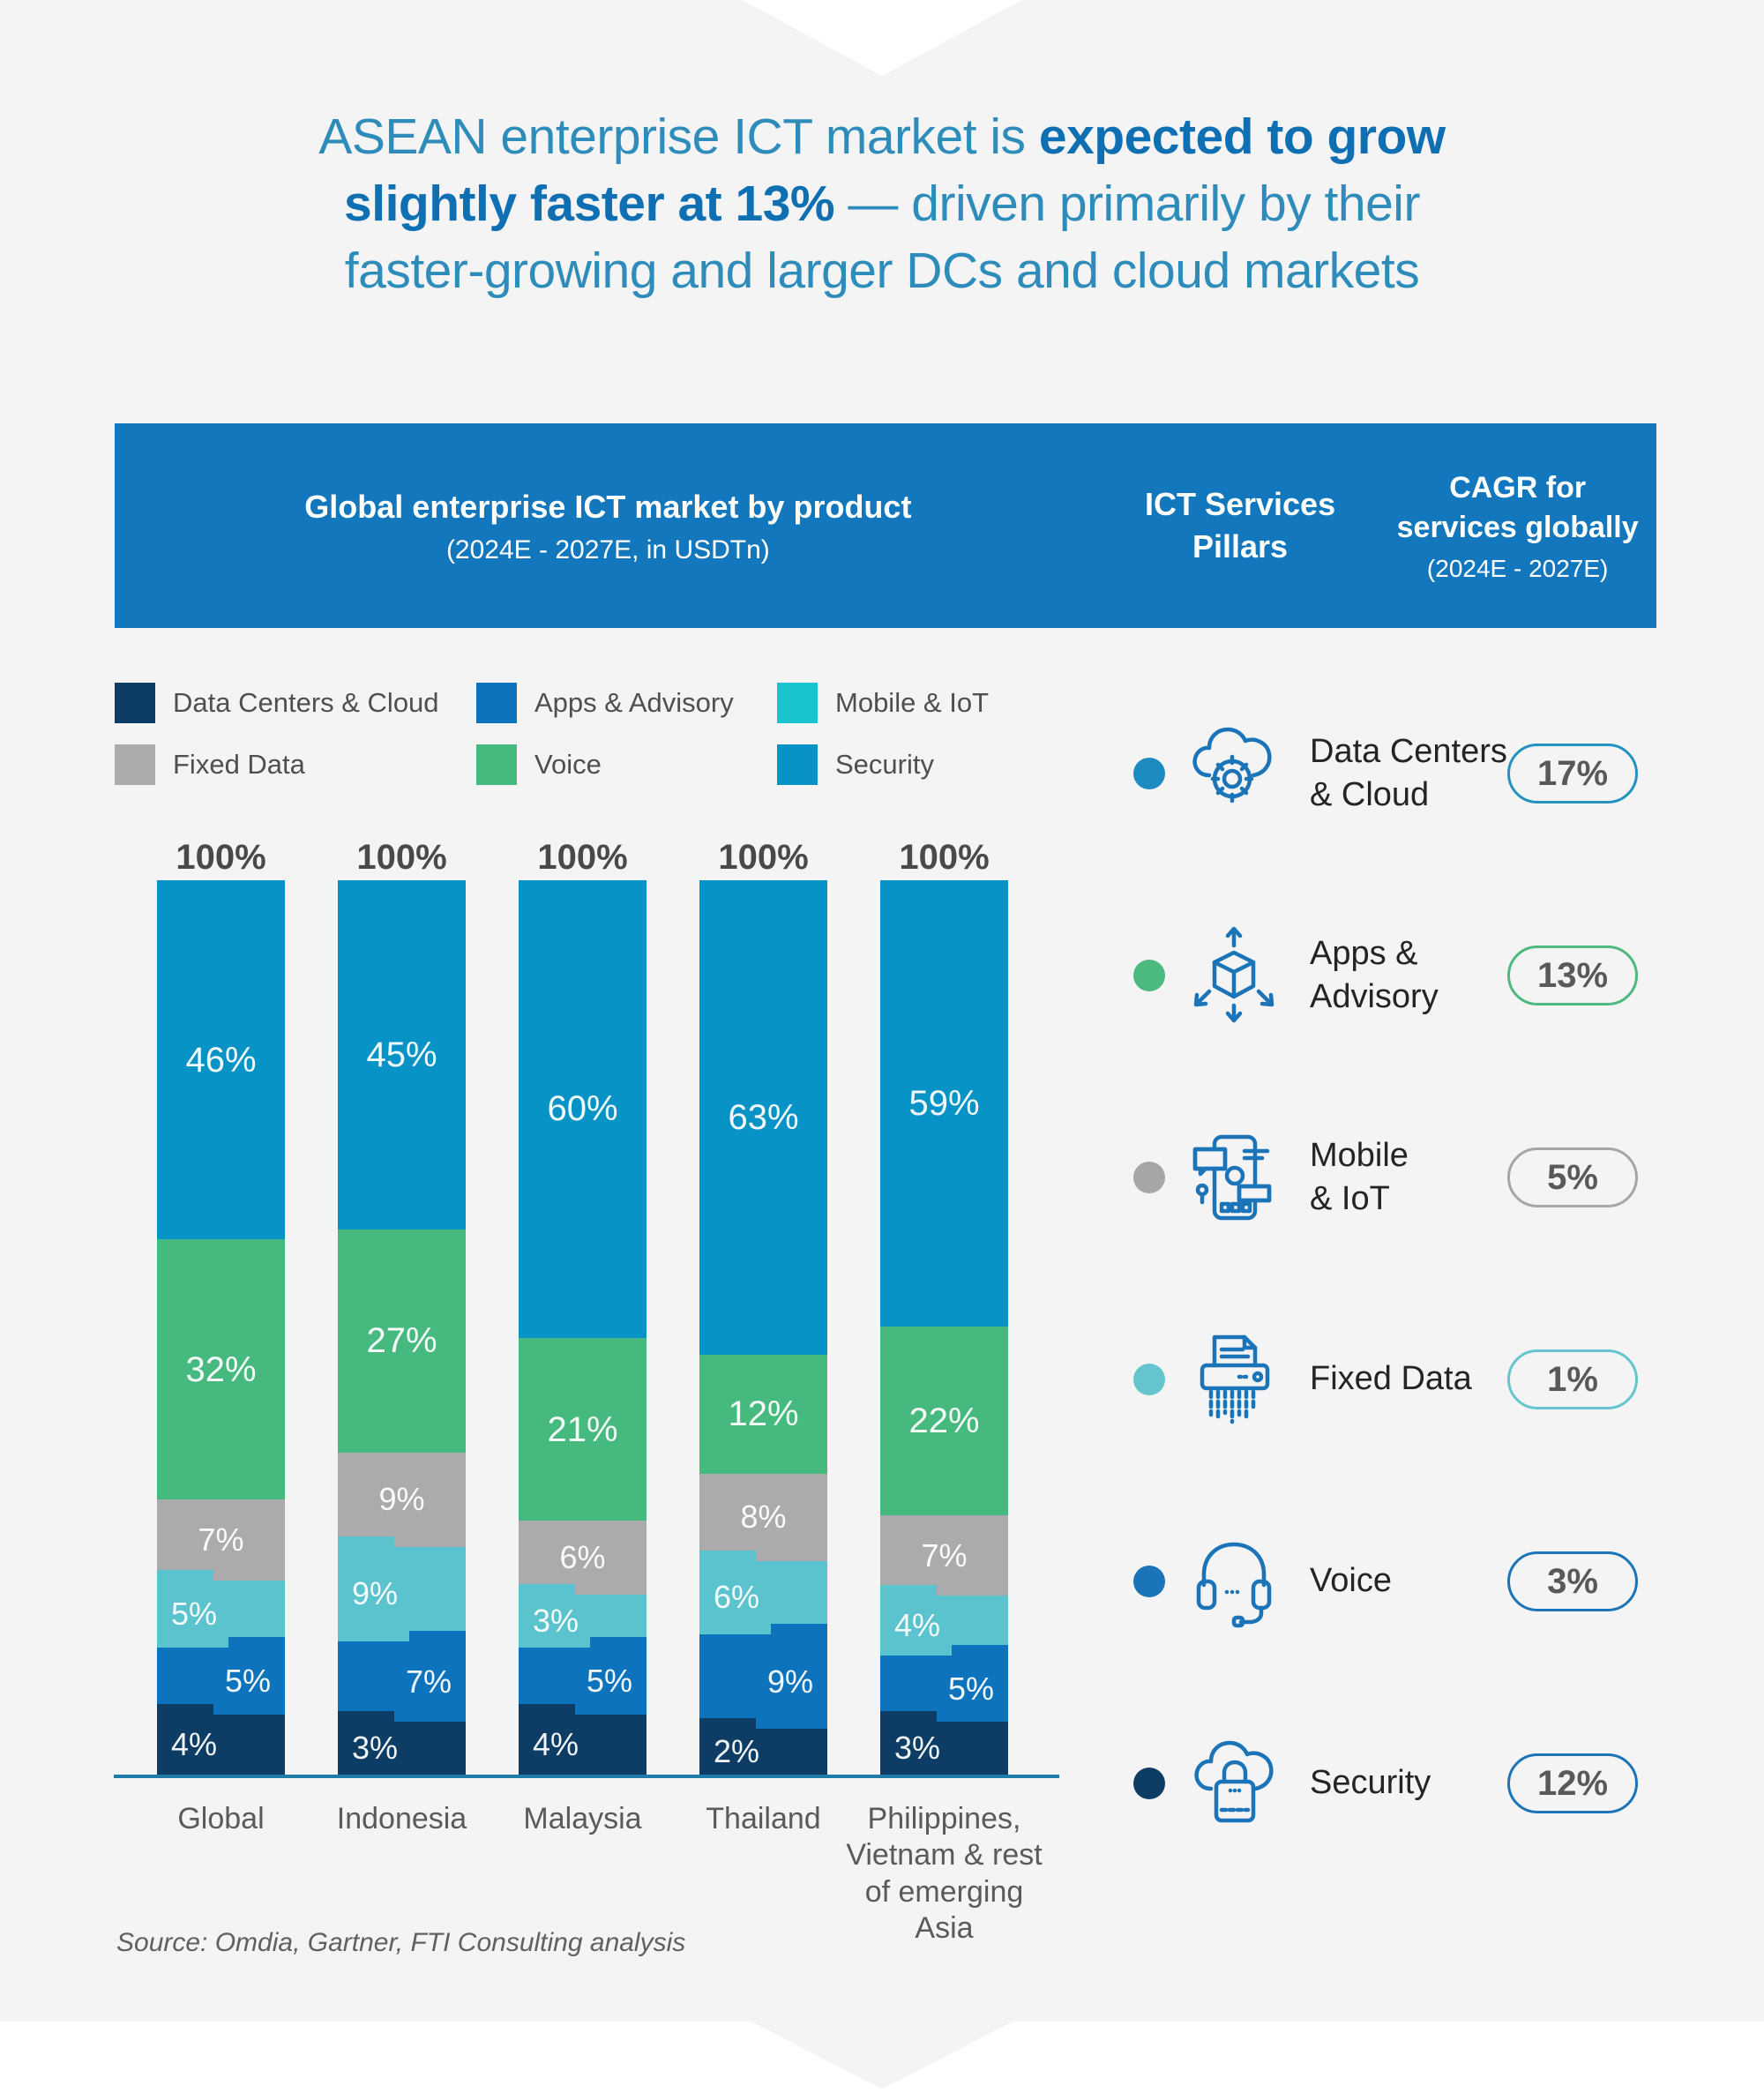 The height and width of the screenshot is (2093, 1764). I want to click on cloud-lock-icon, so click(1234, 1783).